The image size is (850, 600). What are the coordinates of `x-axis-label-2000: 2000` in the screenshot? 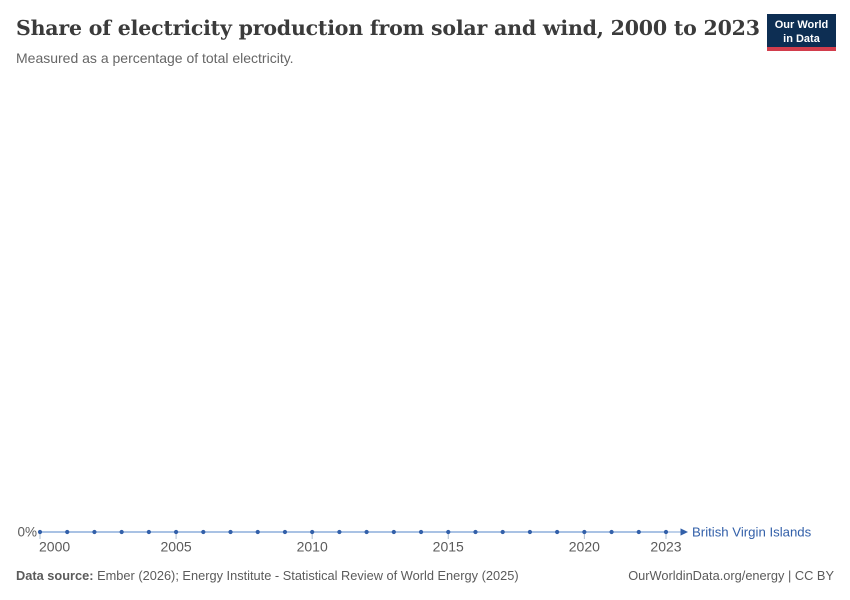 It's located at (54, 547).